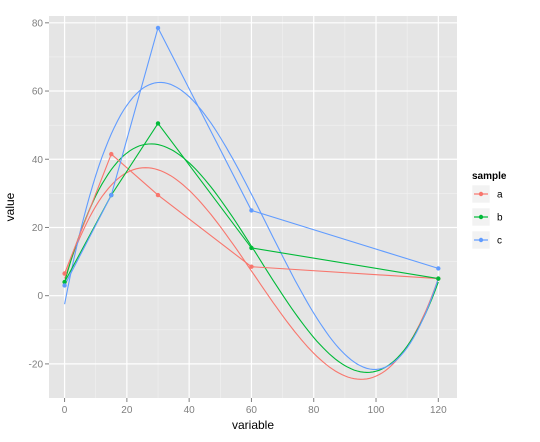 This screenshot has height=442, width=540. Describe the element at coordinates (40, 296) in the screenshot. I see `y-tick-label: 0` at that location.